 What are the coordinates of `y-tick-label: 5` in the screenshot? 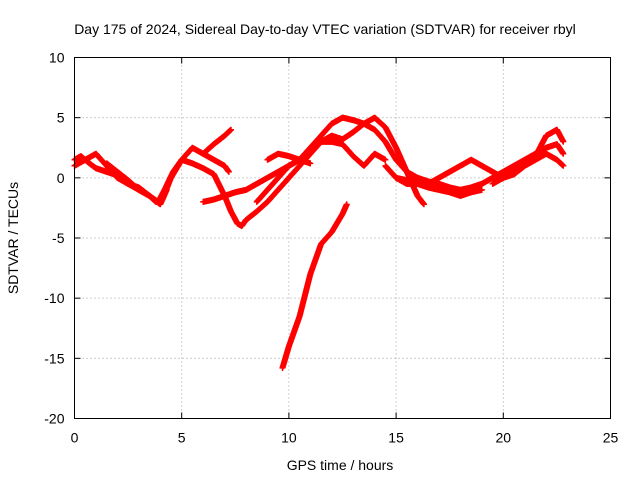 It's located at (61, 118).